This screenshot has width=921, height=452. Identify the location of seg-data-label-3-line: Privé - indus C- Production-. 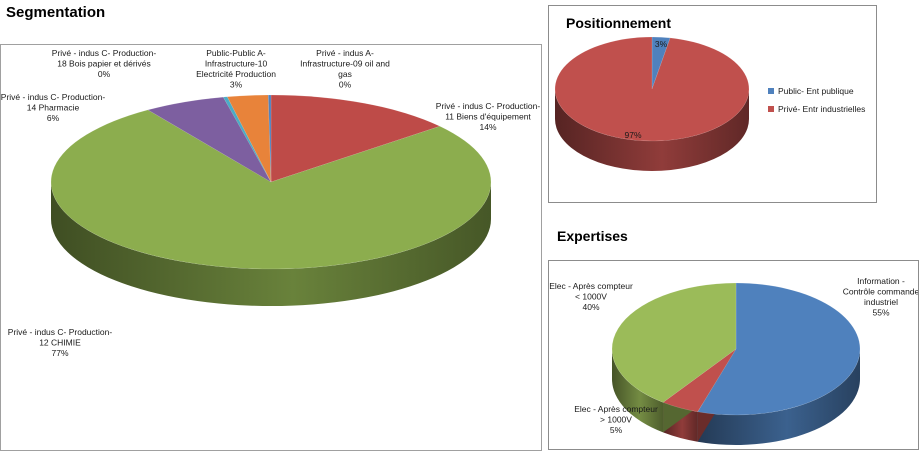
(104, 53).